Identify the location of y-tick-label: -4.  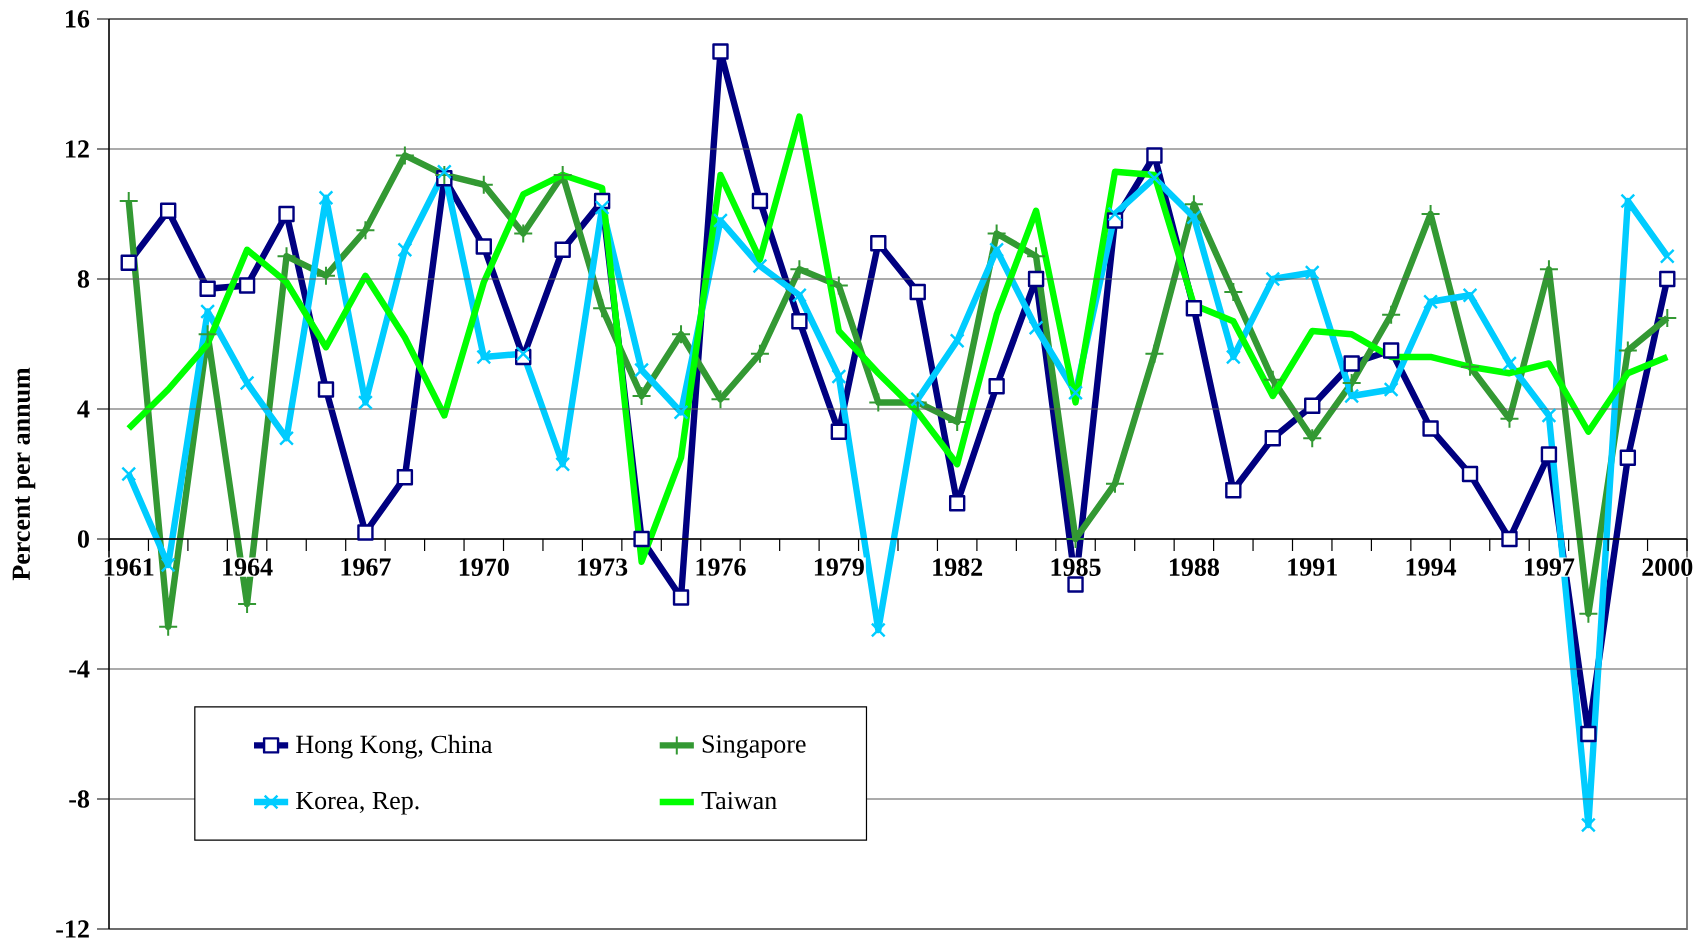
(79, 669).